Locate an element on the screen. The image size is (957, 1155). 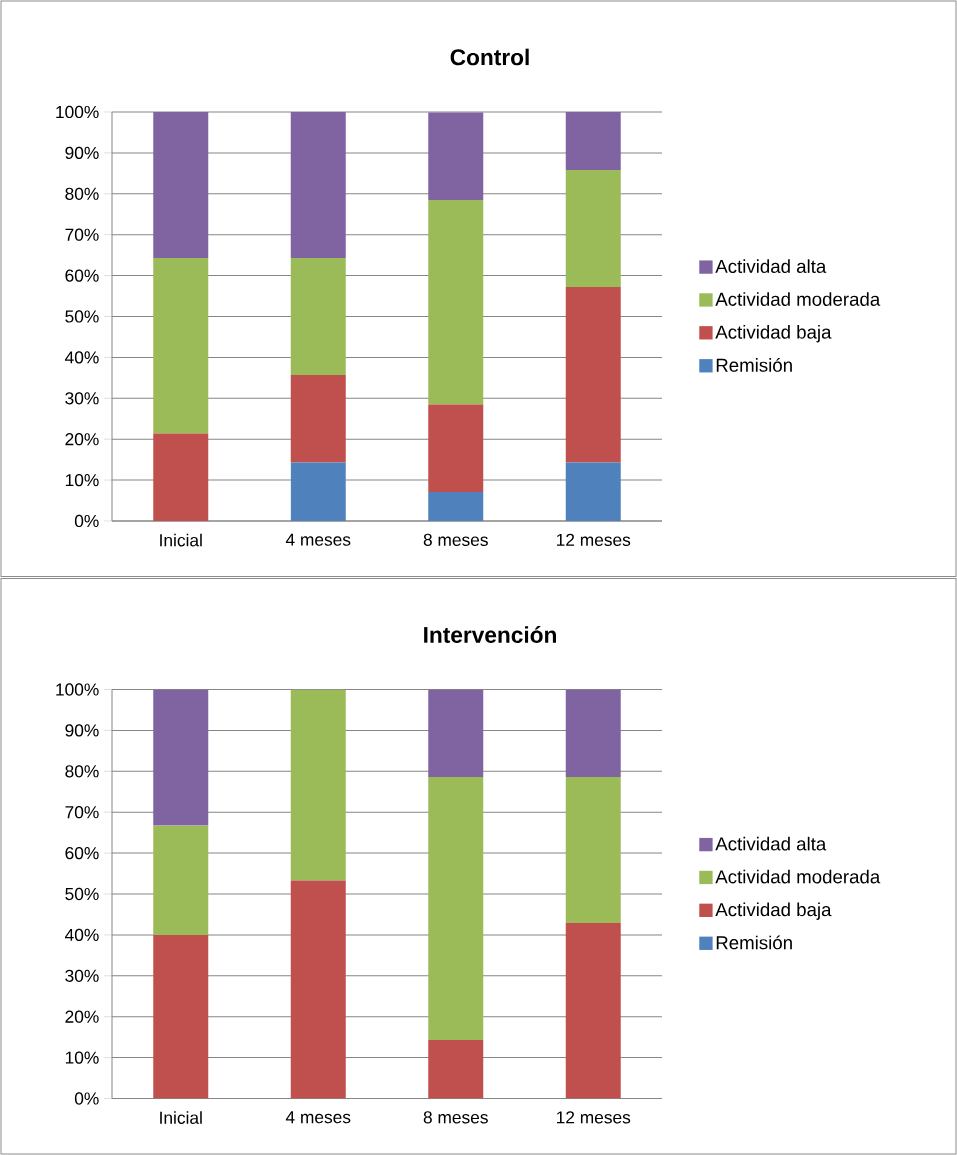
chart-title: Control is located at coordinates (489, 57).